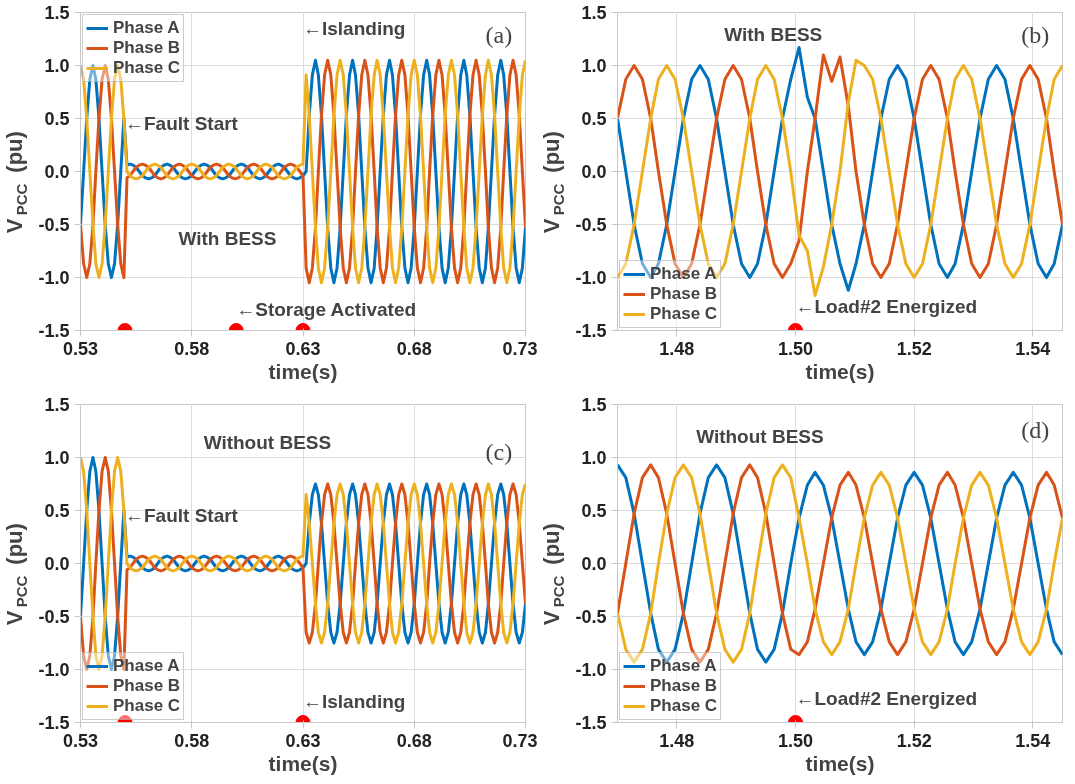 This screenshot has height=784, width=1075. I want to click on annotation: (b), so click(1035, 34).